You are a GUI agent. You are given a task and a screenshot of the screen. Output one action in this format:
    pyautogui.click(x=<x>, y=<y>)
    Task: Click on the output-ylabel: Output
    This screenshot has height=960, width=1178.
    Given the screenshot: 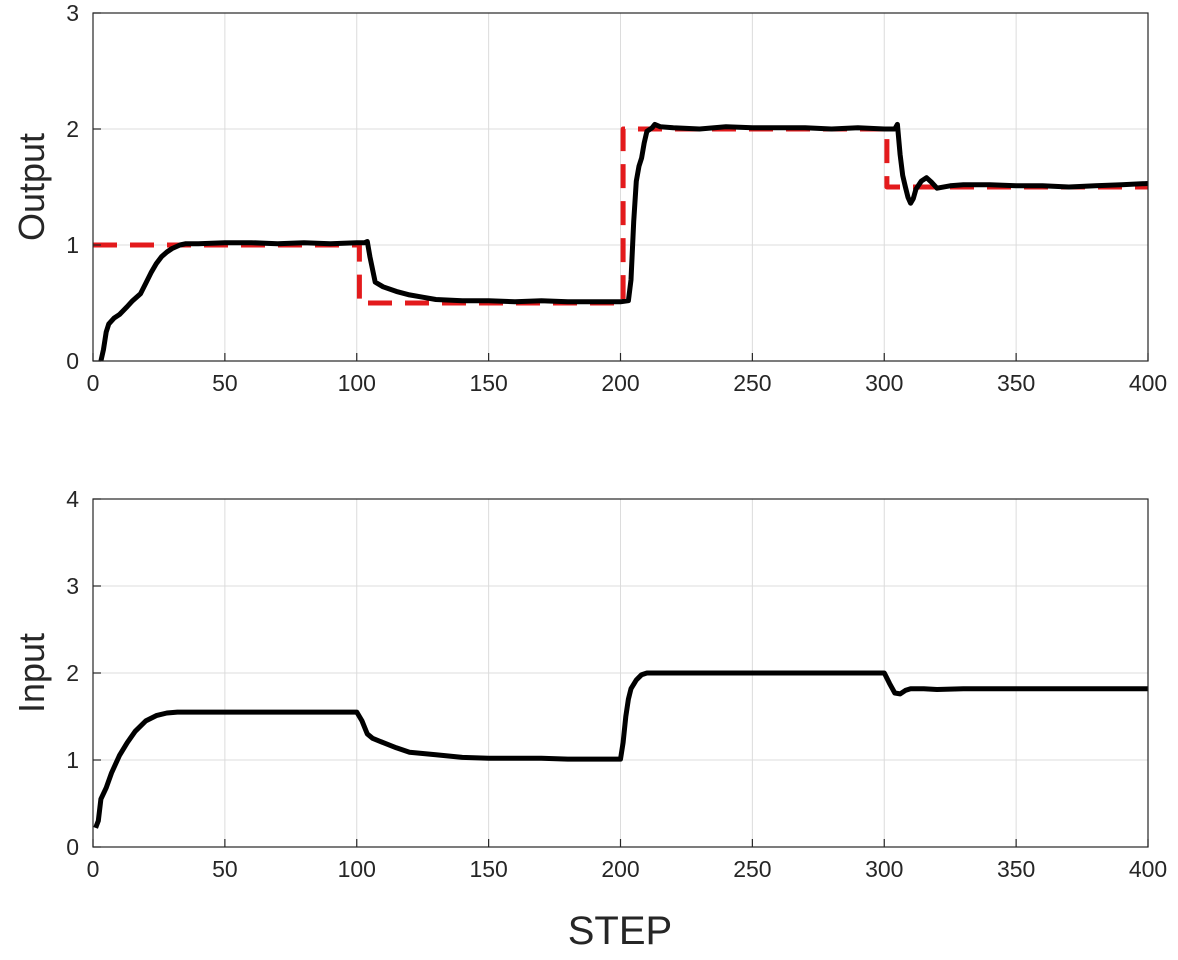 What is the action you would take?
    pyautogui.click(x=31, y=187)
    